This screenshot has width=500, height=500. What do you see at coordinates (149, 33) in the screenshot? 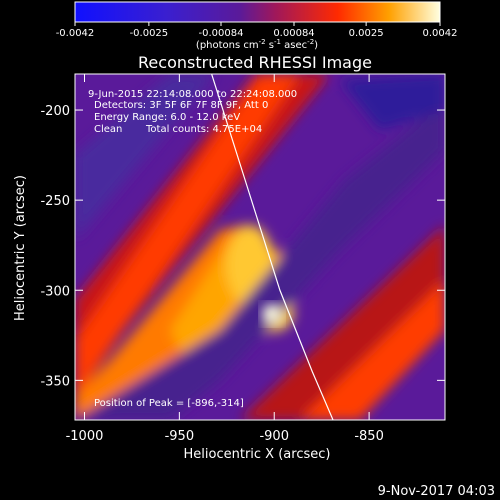
I see `colorbar-tick-label: -0.0025` at bounding box center [149, 33].